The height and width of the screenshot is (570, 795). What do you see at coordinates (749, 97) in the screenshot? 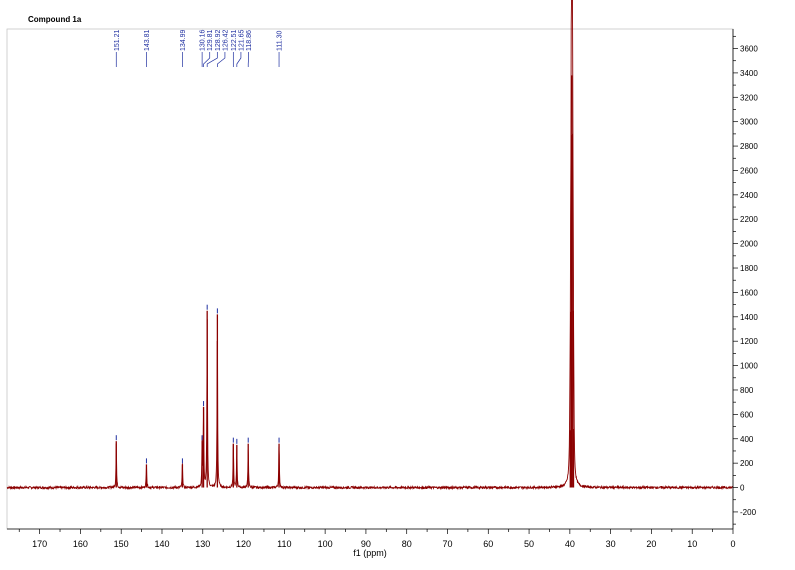
I see `y-tick-label: 3200` at bounding box center [749, 97].